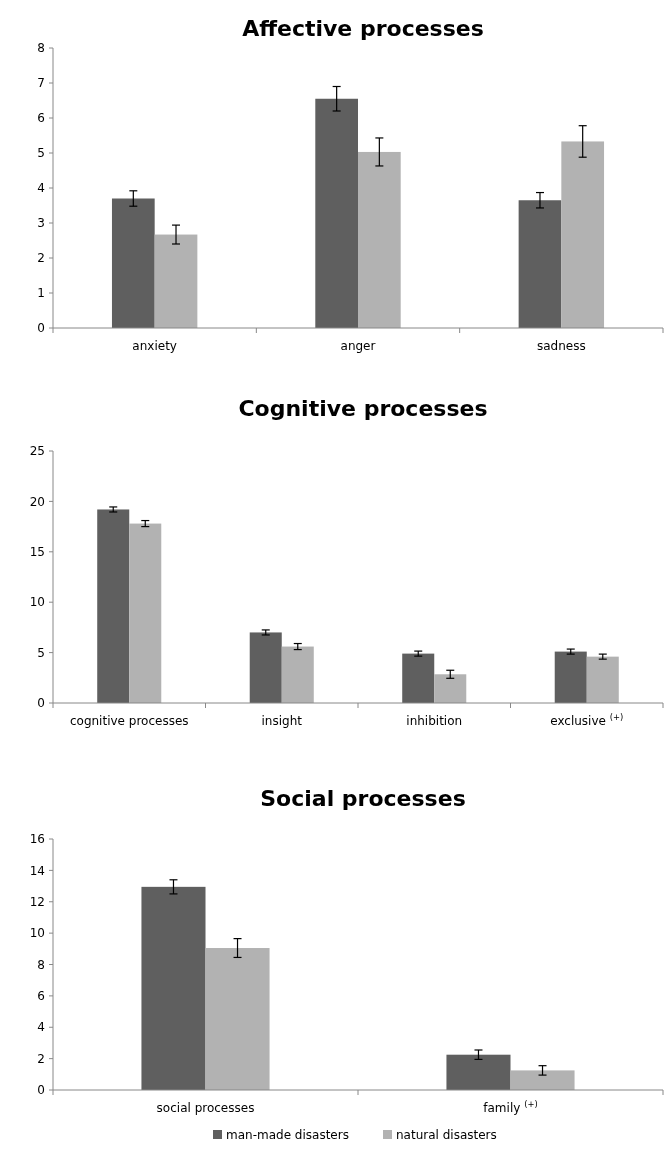 This screenshot has width=664, height=1158. Describe the element at coordinates (37, 901) in the screenshot. I see `y-tick-label: 12` at that location.